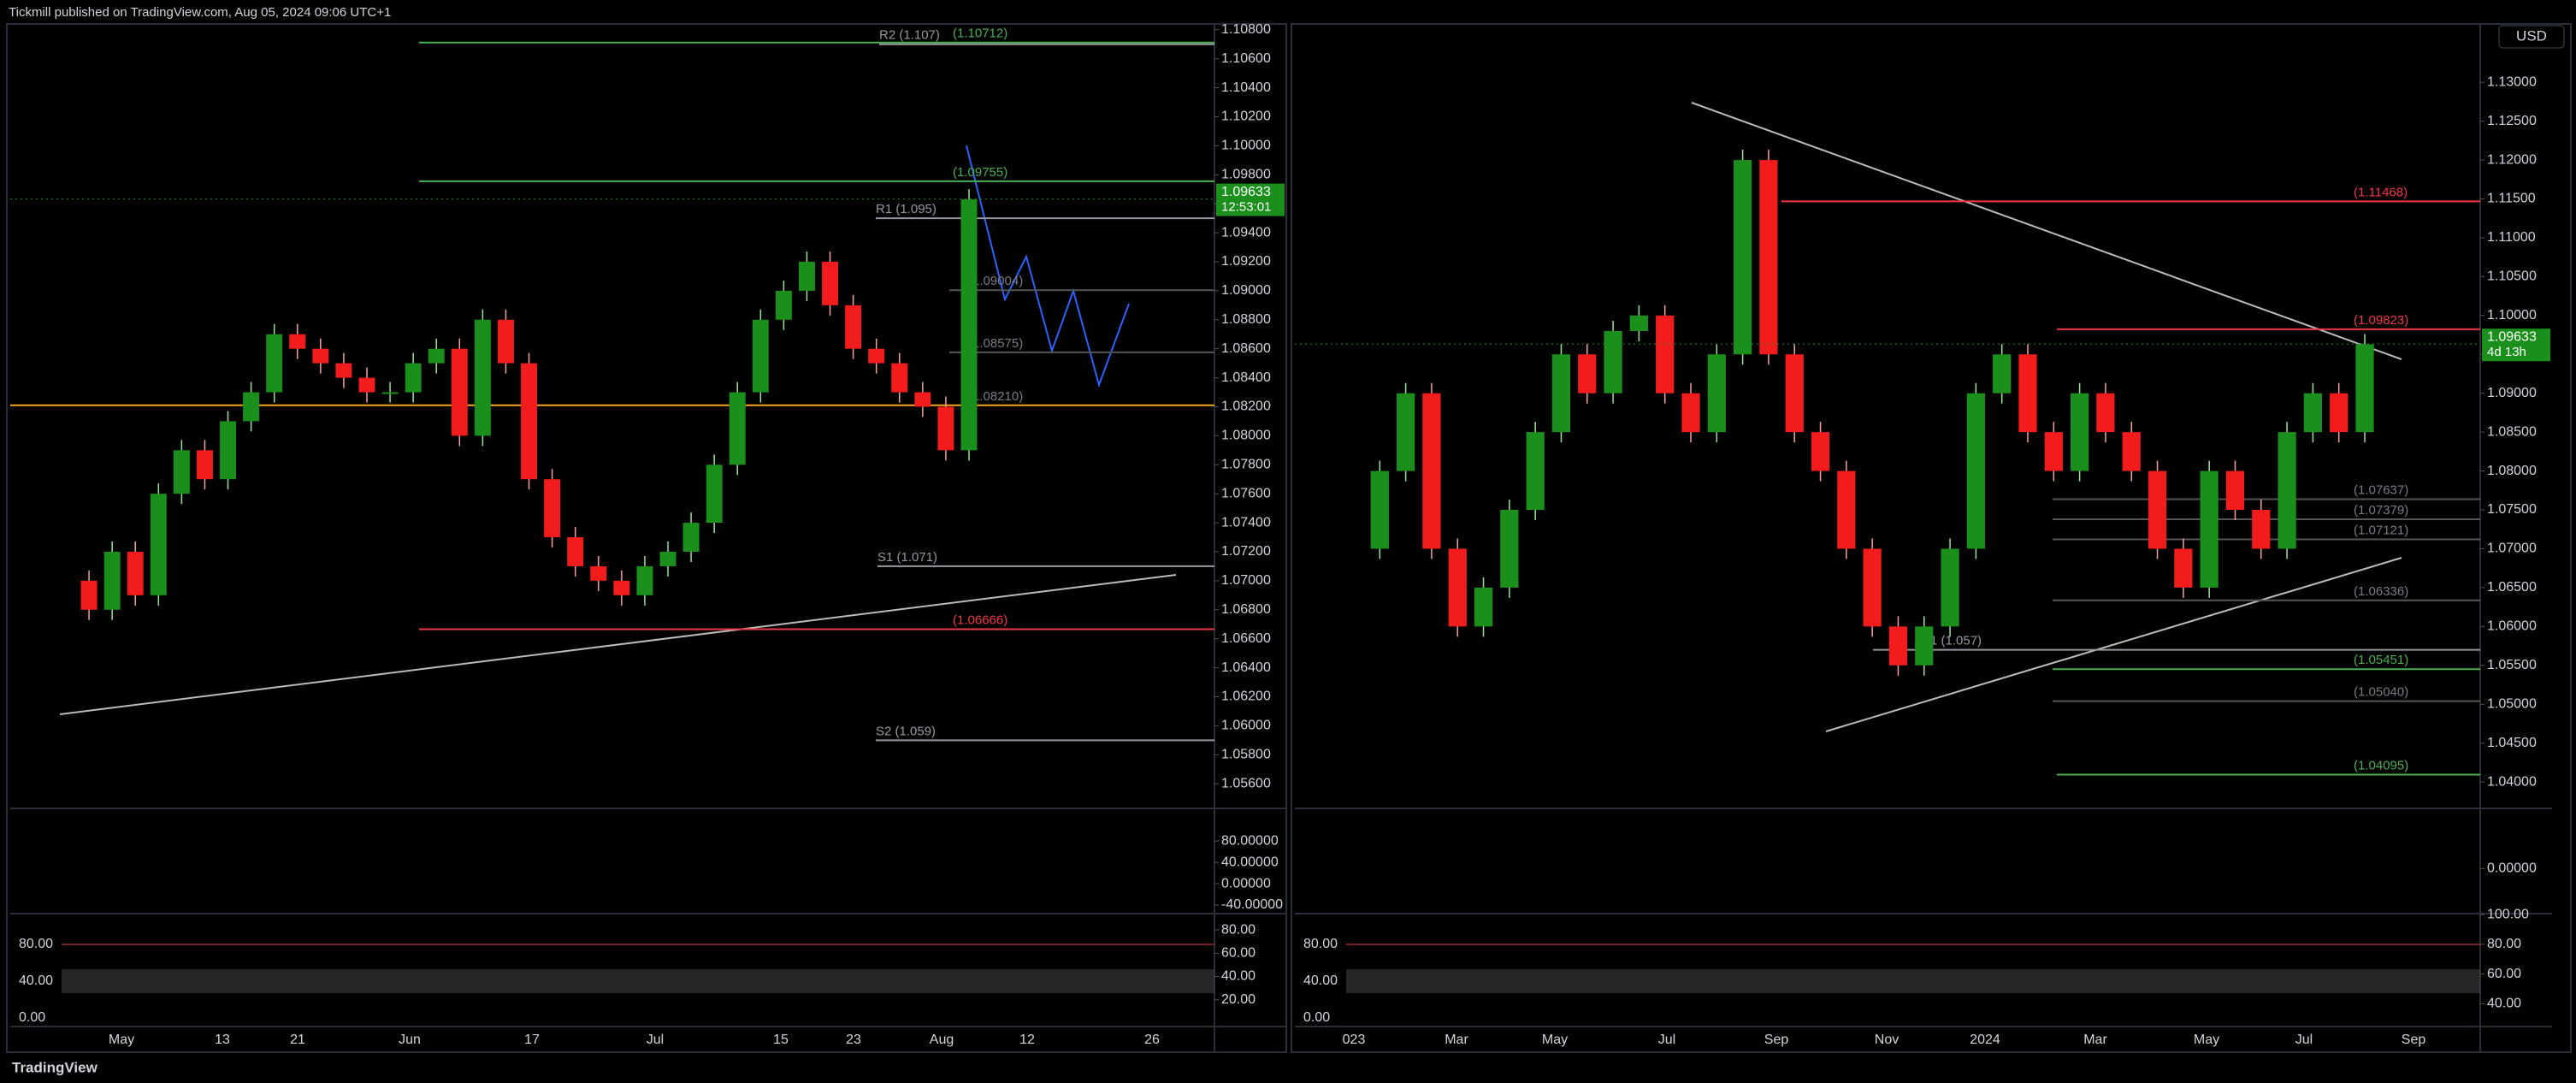 The width and height of the screenshot is (2576, 1083). What do you see at coordinates (222, 1040) in the screenshot?
I see `x-tick-label: 13` at bounding box center [222, 1040].